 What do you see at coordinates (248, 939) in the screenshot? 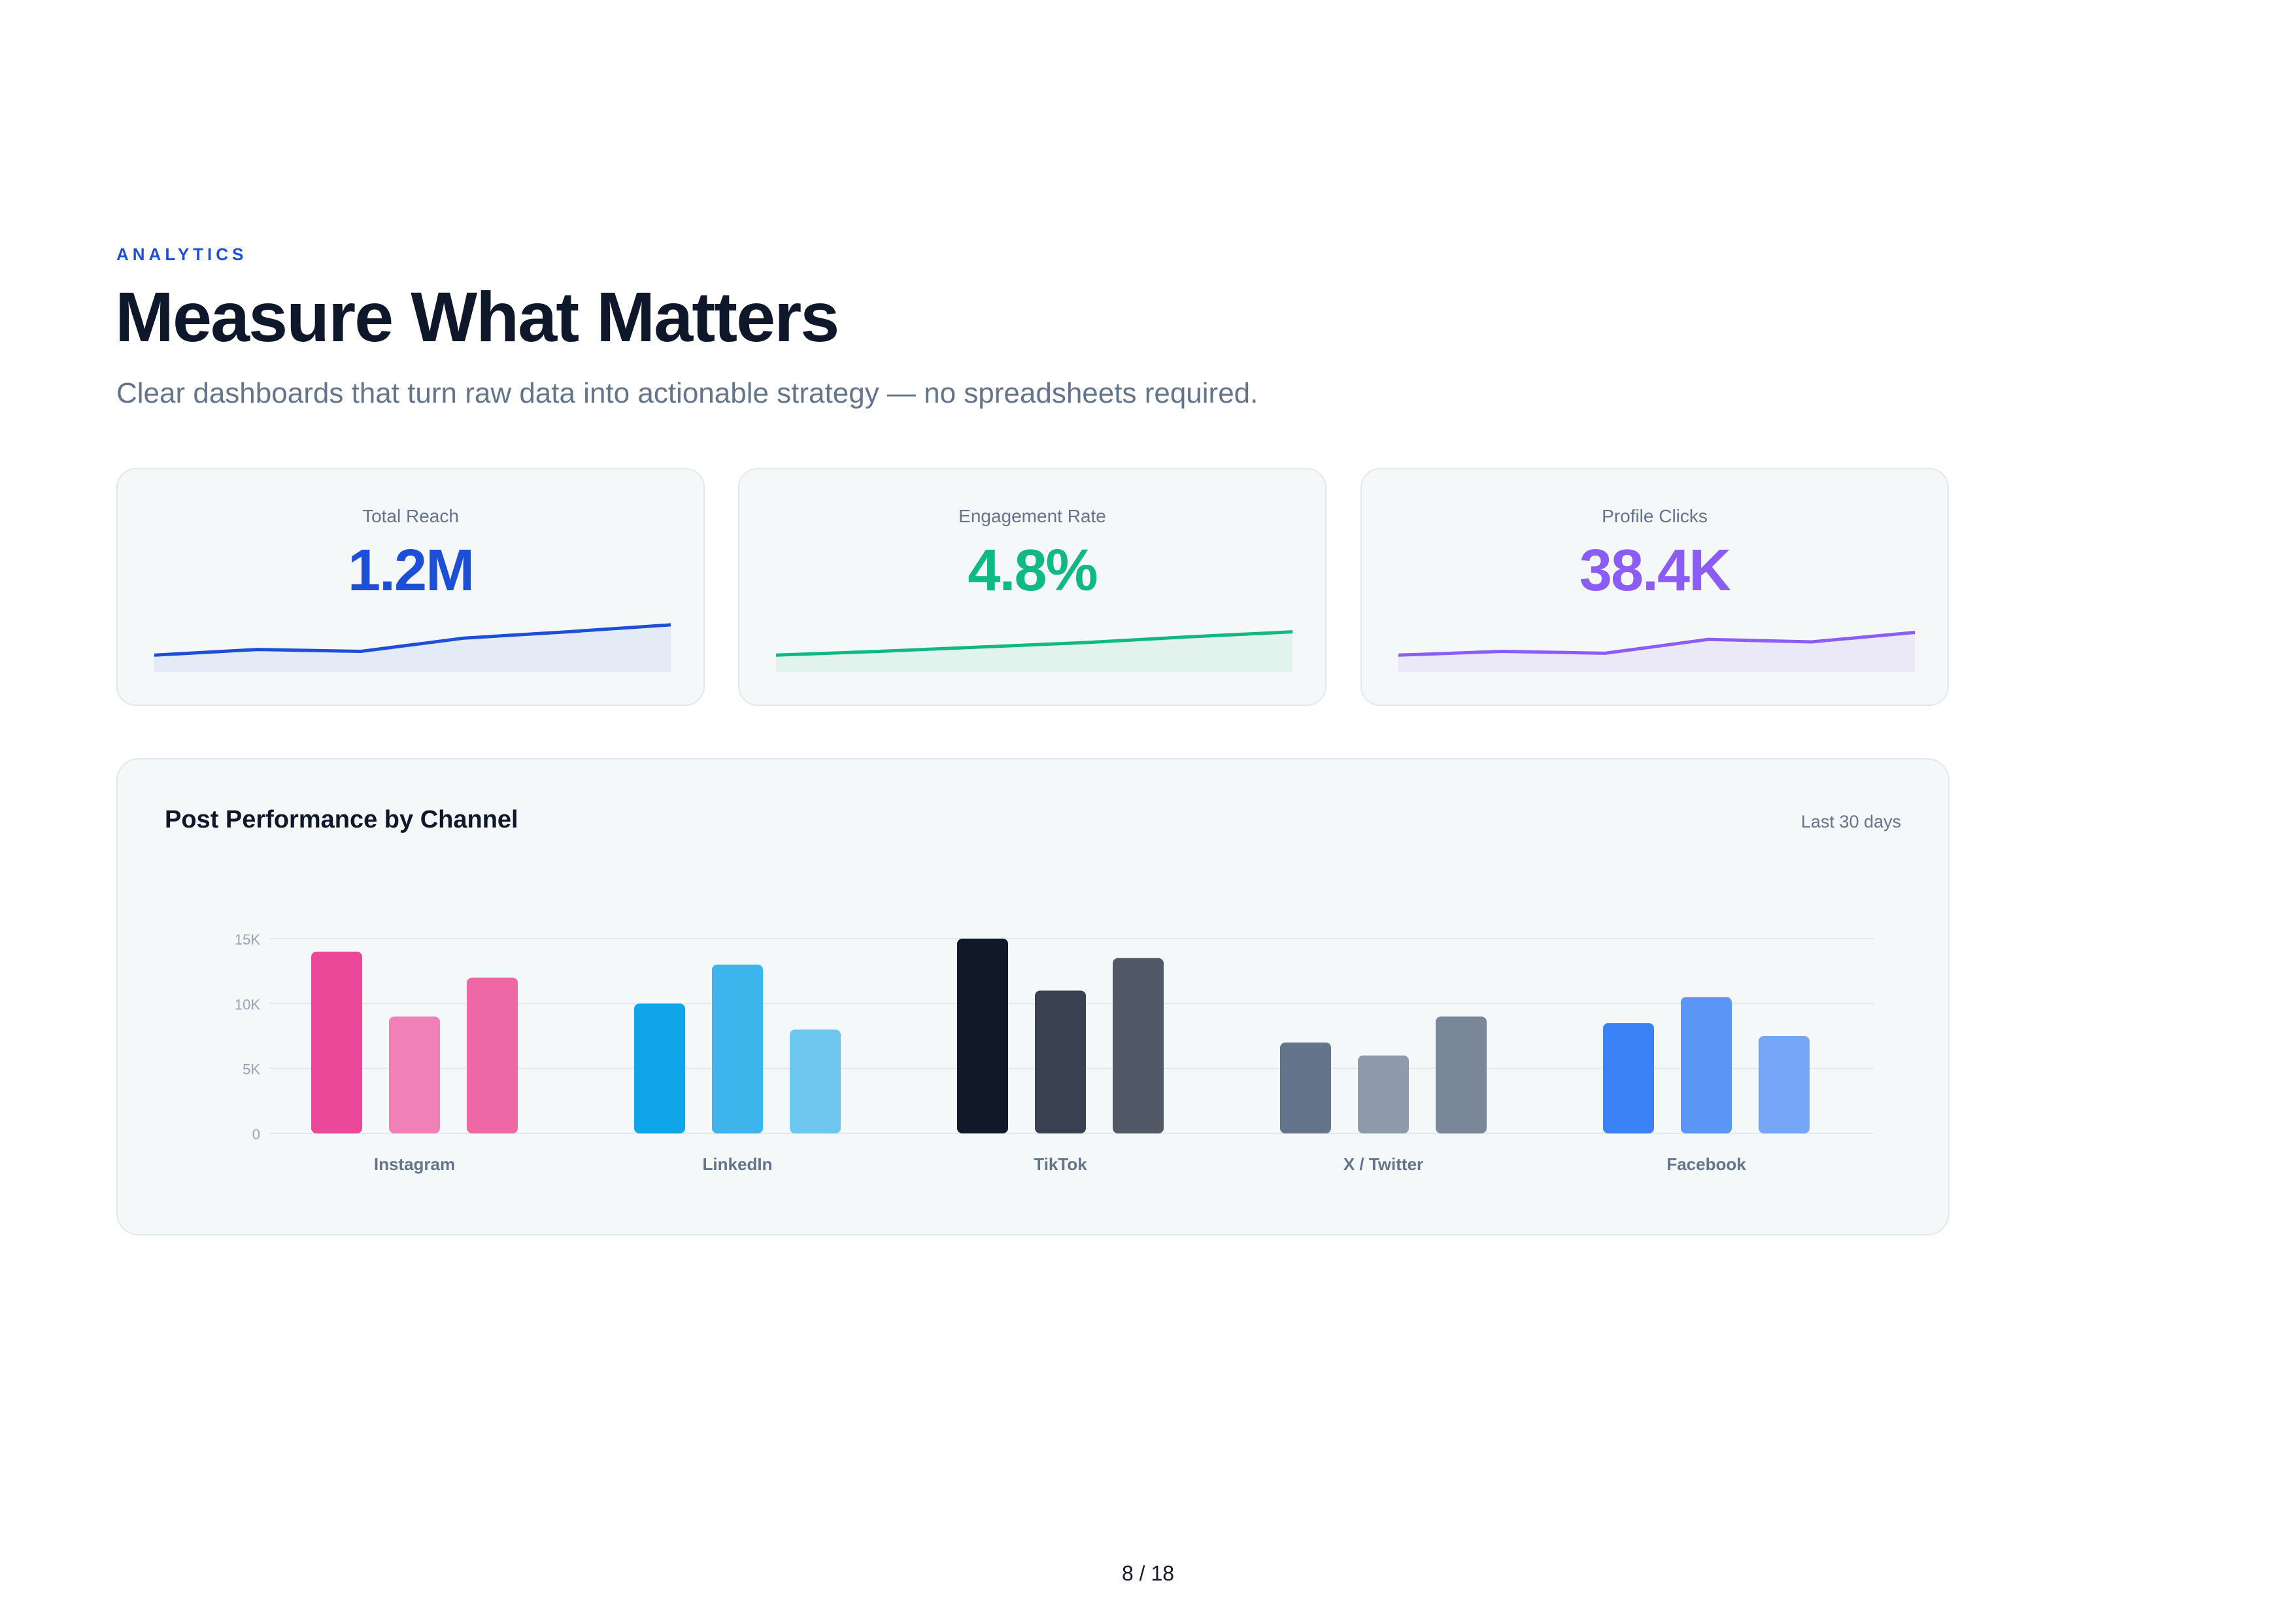
I see `y-tick-label: 15K` at bounding box center [248, 939].